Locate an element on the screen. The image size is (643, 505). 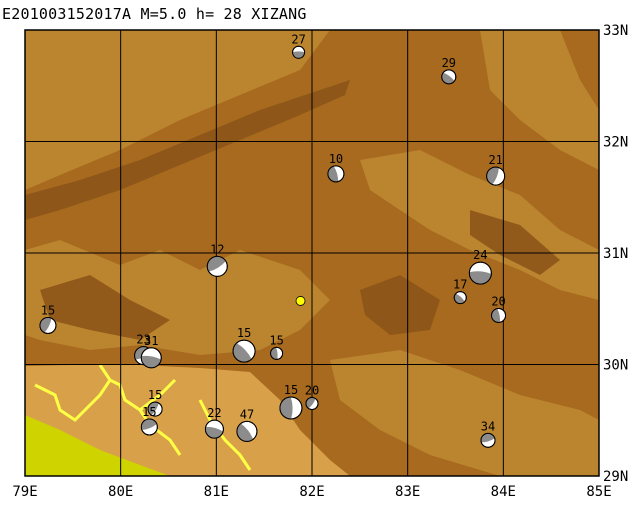
latitude-tick-label: 30N is located at coordinates (615, 366).